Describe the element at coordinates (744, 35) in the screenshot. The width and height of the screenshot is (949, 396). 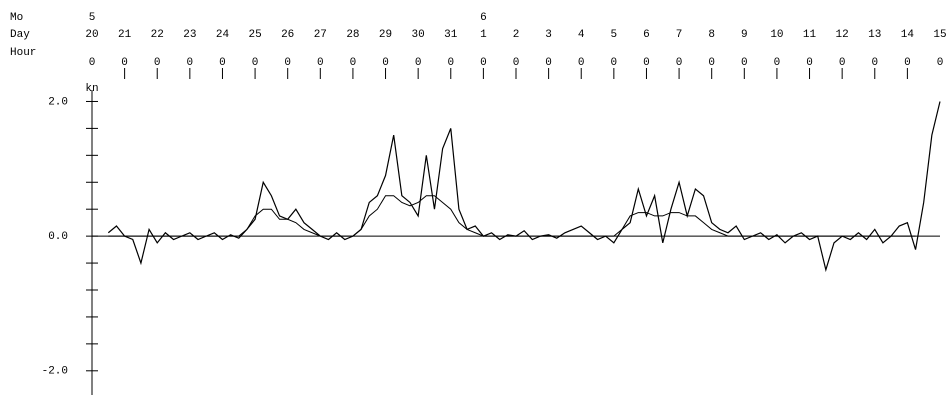
I see `day-label: 9` at that location.